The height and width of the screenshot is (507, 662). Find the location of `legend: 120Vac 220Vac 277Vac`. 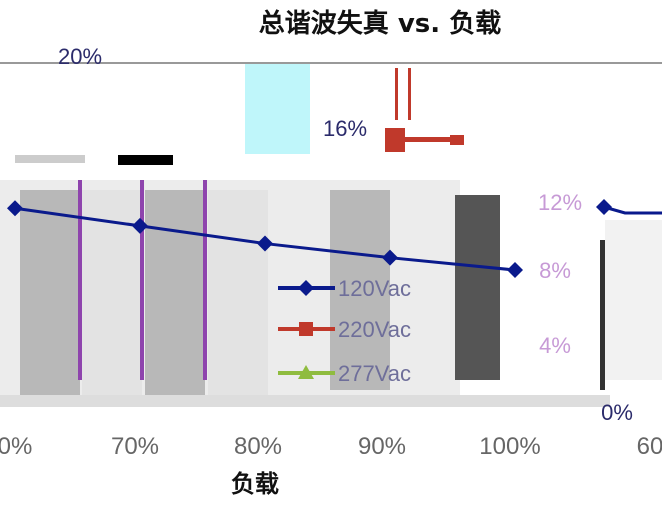

legend: 120Vac 220Vac 277Vac is located at coordinates (344, 331).